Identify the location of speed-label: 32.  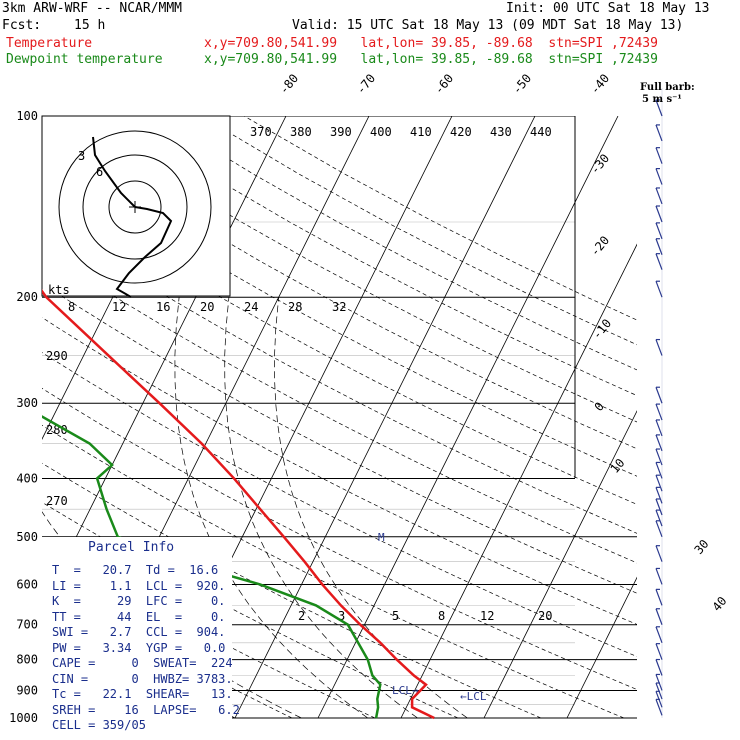
(339, 307).